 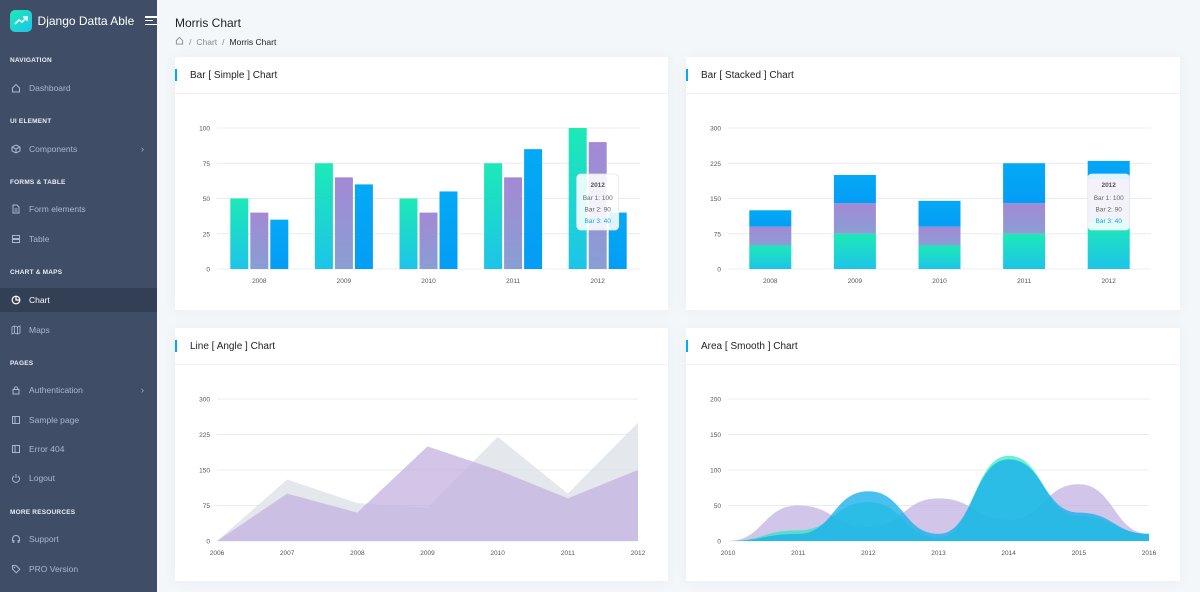 What do you see at coordinates (38, 182) in the screenshot?
I see `nav-caption: FORMS & TABLE` at bounding box center [38, 182].